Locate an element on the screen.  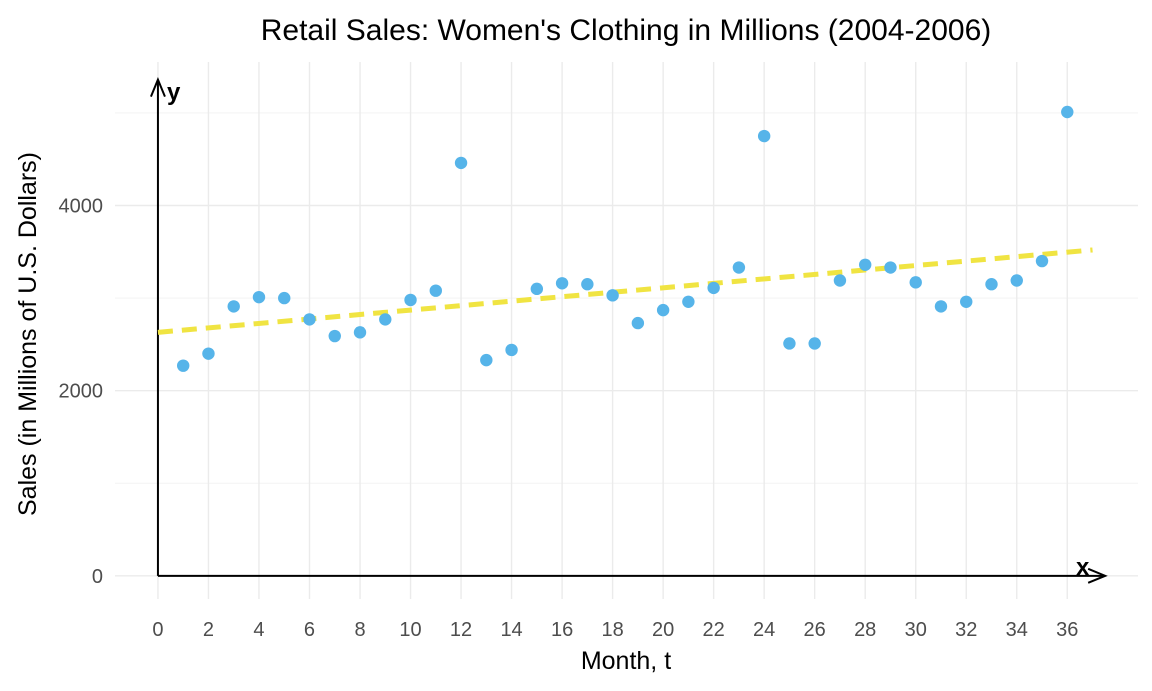
x-tick-label: 8 is located at coordinates (359, 630).